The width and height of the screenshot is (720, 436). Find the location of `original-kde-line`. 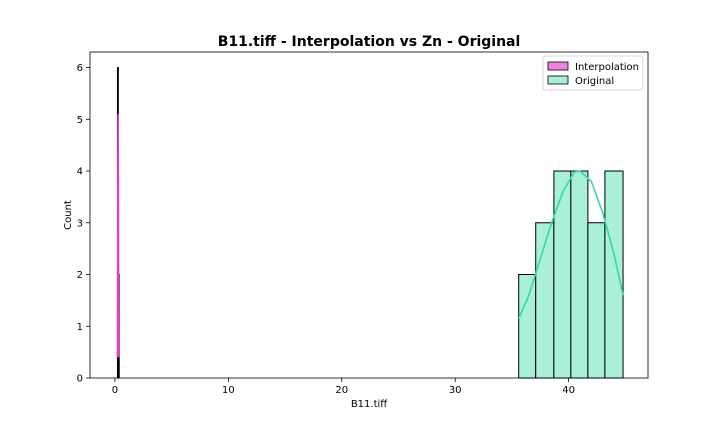

original-kde-line is located at coordinates (570, 244).